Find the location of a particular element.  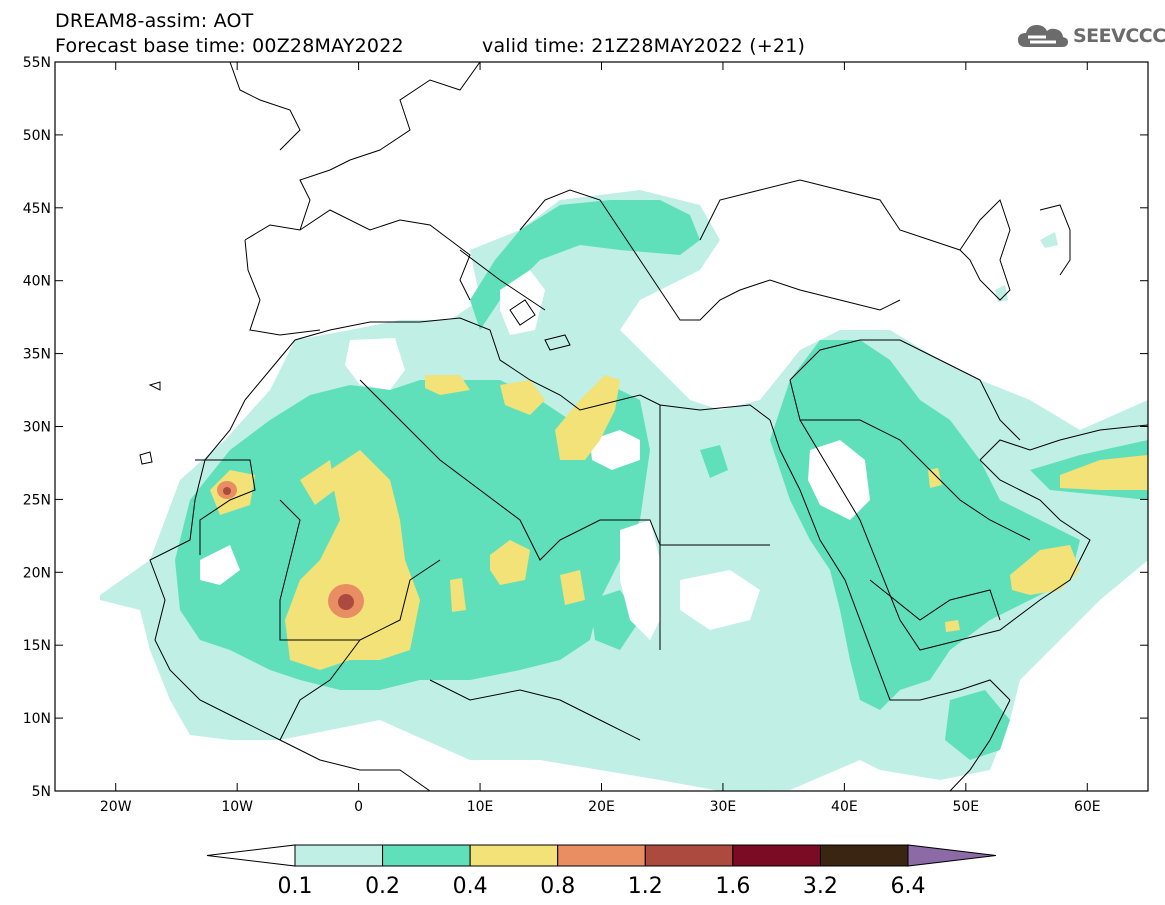

lat-tick-label: 25N is located at coordinates (37, 500).